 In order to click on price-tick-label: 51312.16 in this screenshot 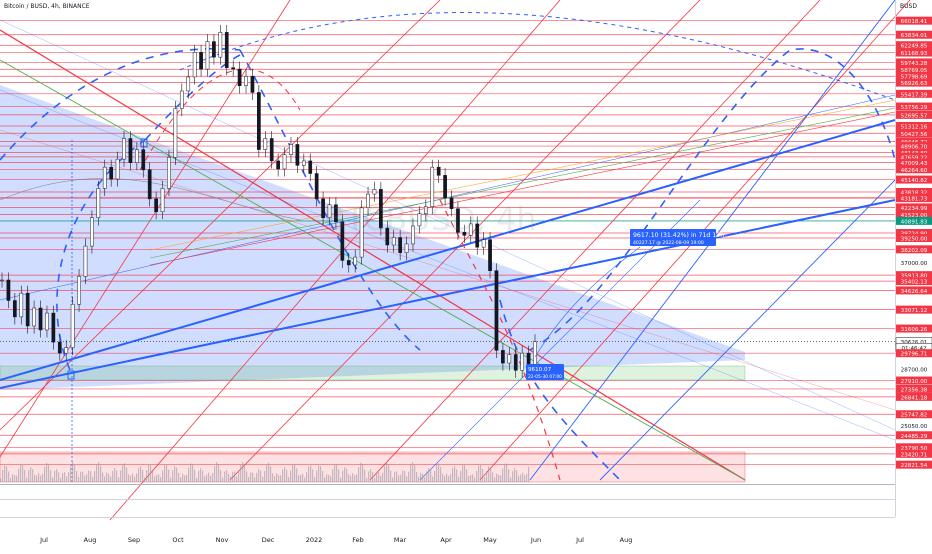, I will do `click(914, 128)`.